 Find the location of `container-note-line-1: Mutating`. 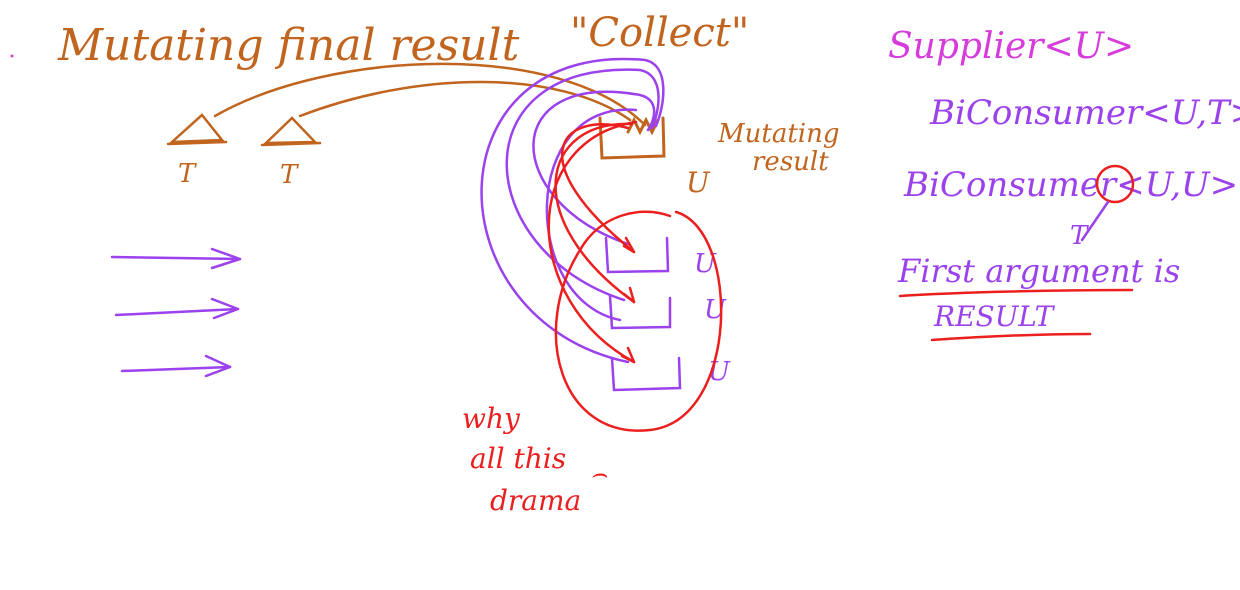

container-note-line-1: Mutating is located at coordinates (778, 134).